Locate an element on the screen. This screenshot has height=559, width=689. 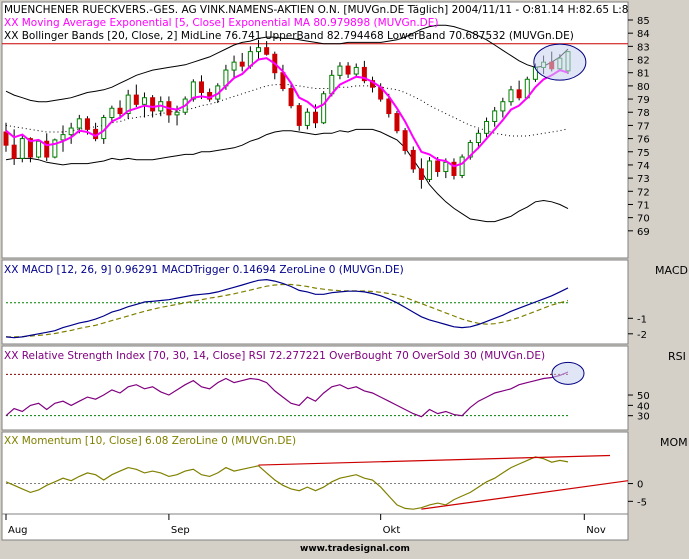
momentum-axis-label: MOM is located at coordinates (674, 442).